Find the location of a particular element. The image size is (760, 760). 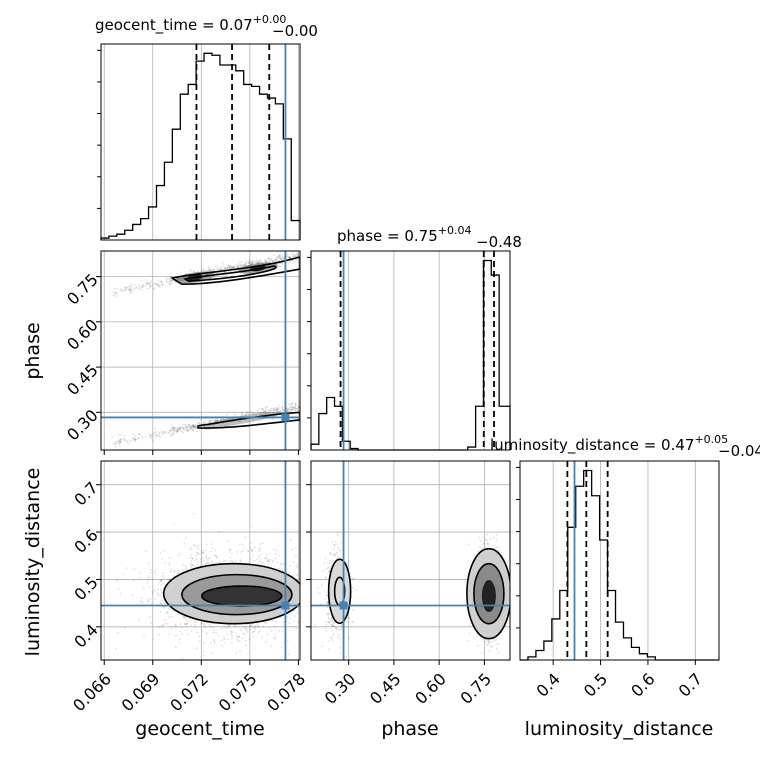

panel-frame is located at coordinates (619, 560).